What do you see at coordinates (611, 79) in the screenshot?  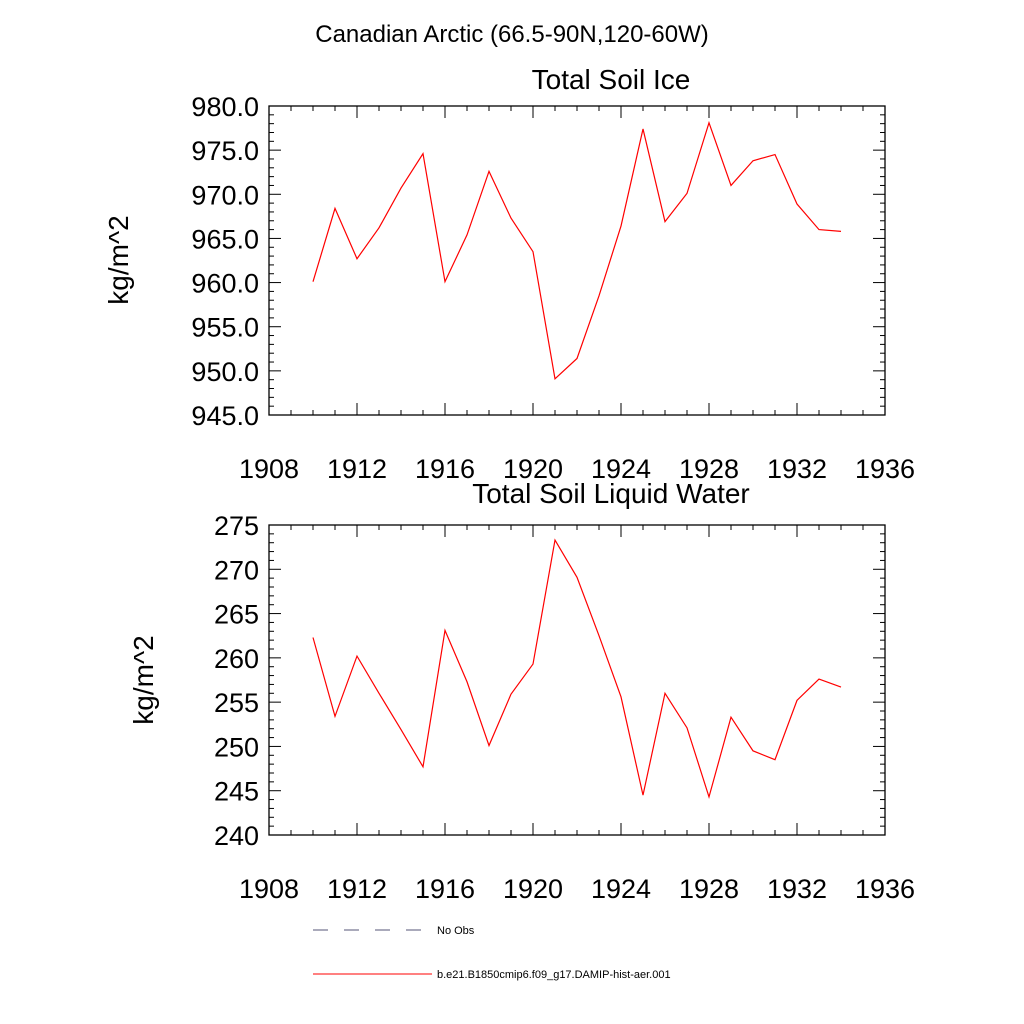 I see `chart-title: Total Soil Ice` at bounding box center [611, 79].